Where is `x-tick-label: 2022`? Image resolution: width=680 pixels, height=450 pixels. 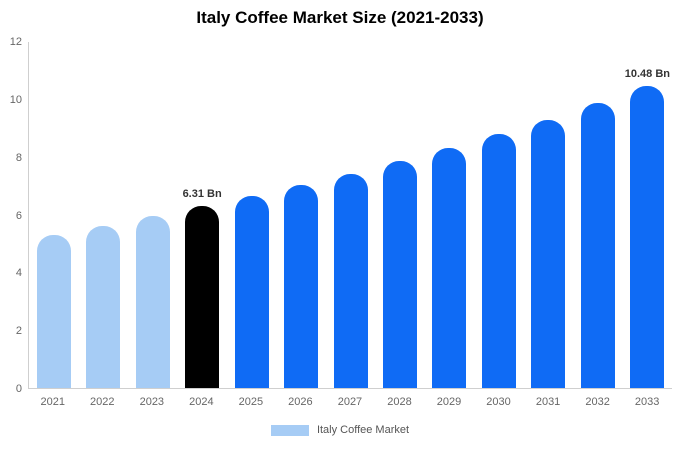
x-tick-label: 2022 is located at coordinates (102, 402).